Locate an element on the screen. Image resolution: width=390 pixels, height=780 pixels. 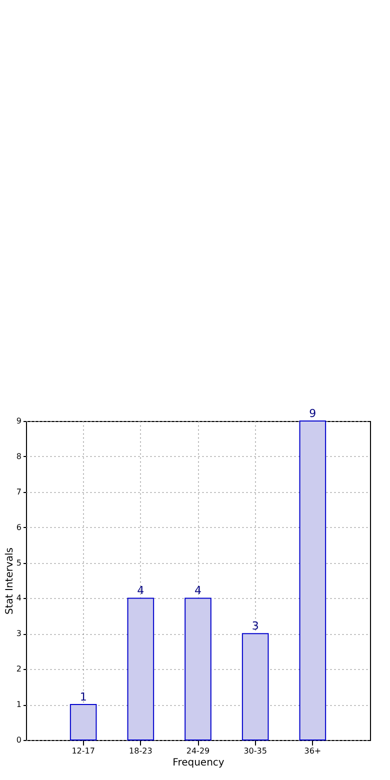
y-tick-label: 6 is located at coordinates (19, 527).